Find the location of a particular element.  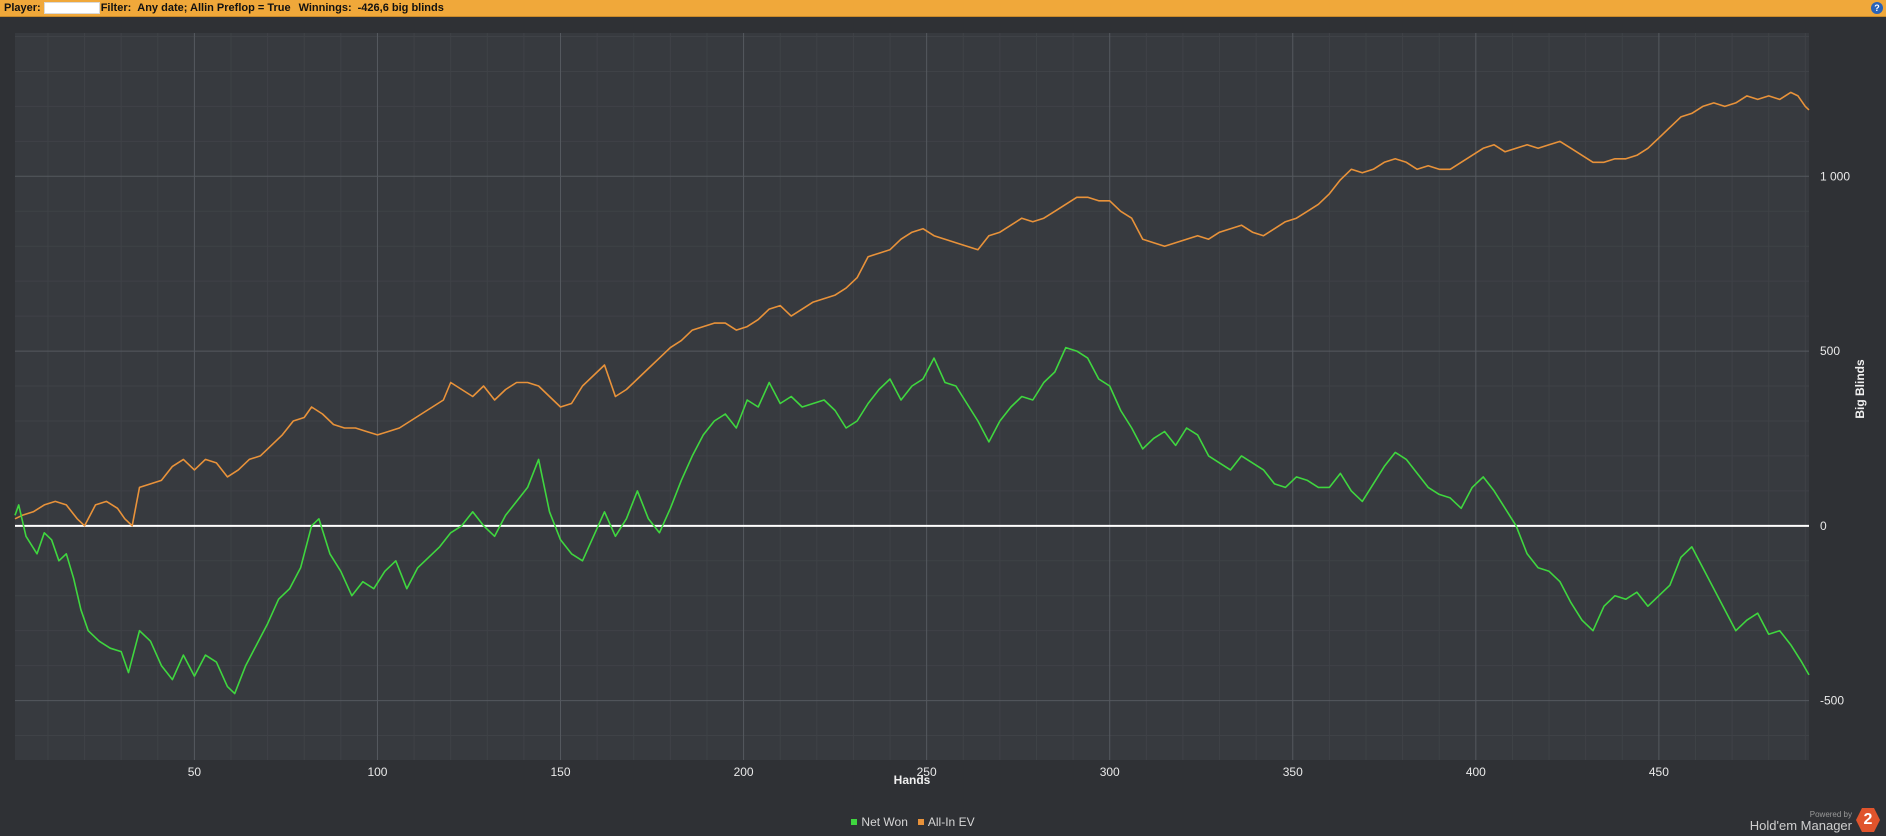

x-tick-label: 150 is located at coordinates (561, 772).